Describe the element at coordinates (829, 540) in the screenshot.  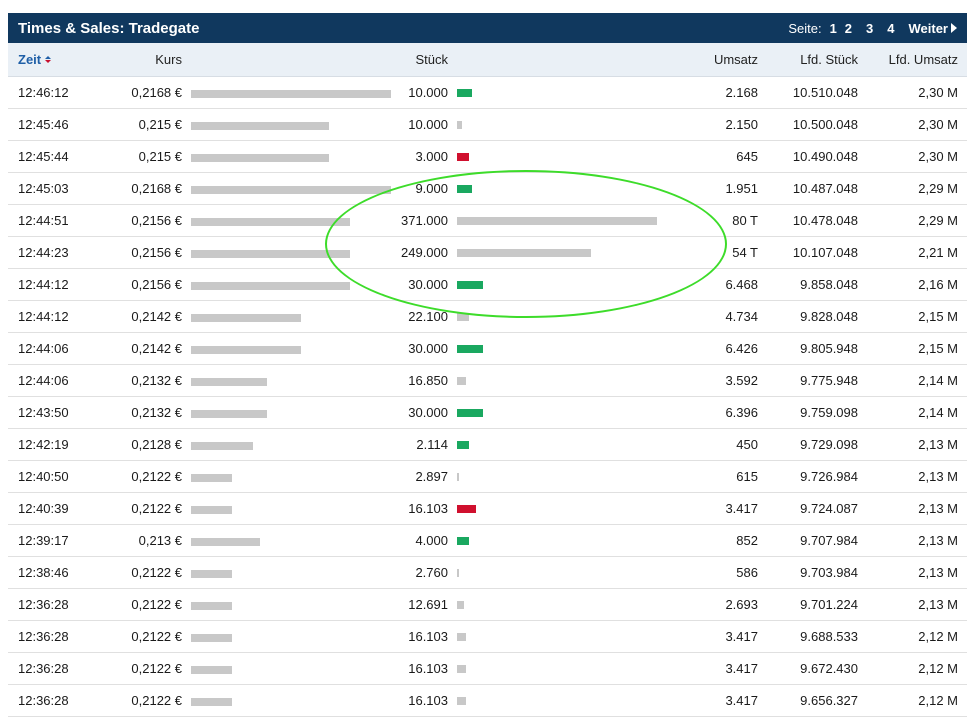
I see `cumulative-volume: 9.707.984` at that location.